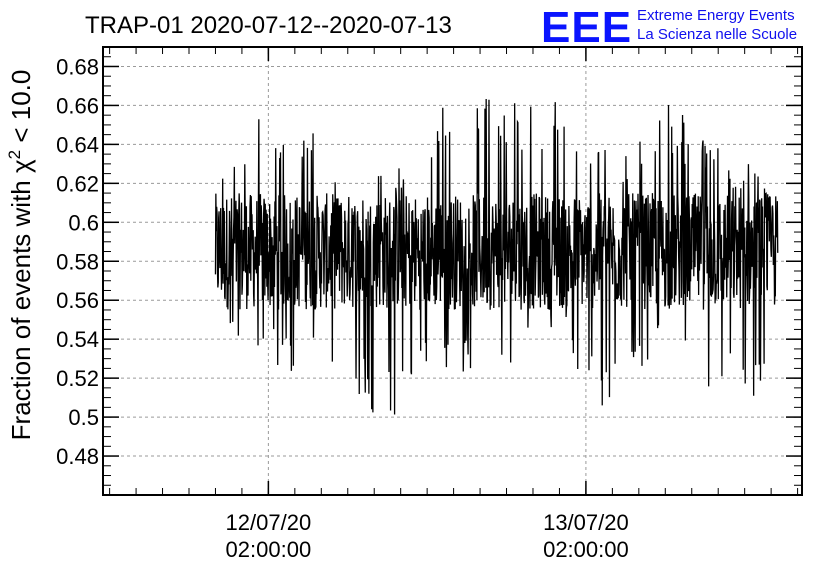  I want to click on logo-mark: EEE, so click(586, 27).